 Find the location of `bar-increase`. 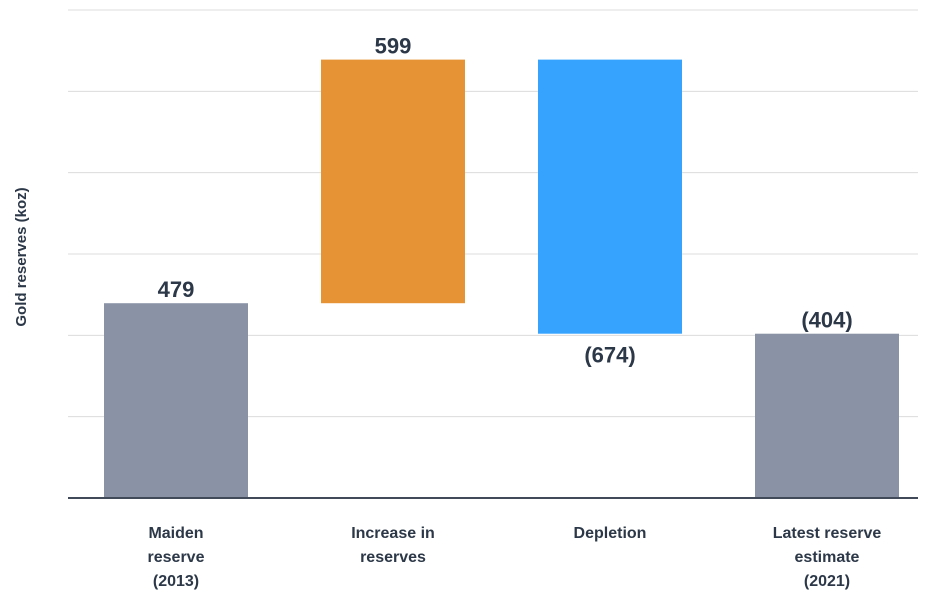

bar-increase is located at coordinates (393, 181).